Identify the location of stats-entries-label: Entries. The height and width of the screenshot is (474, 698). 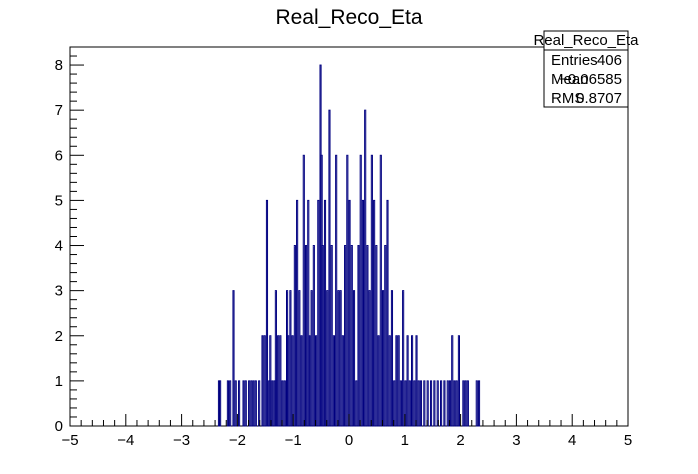
(574, 60).